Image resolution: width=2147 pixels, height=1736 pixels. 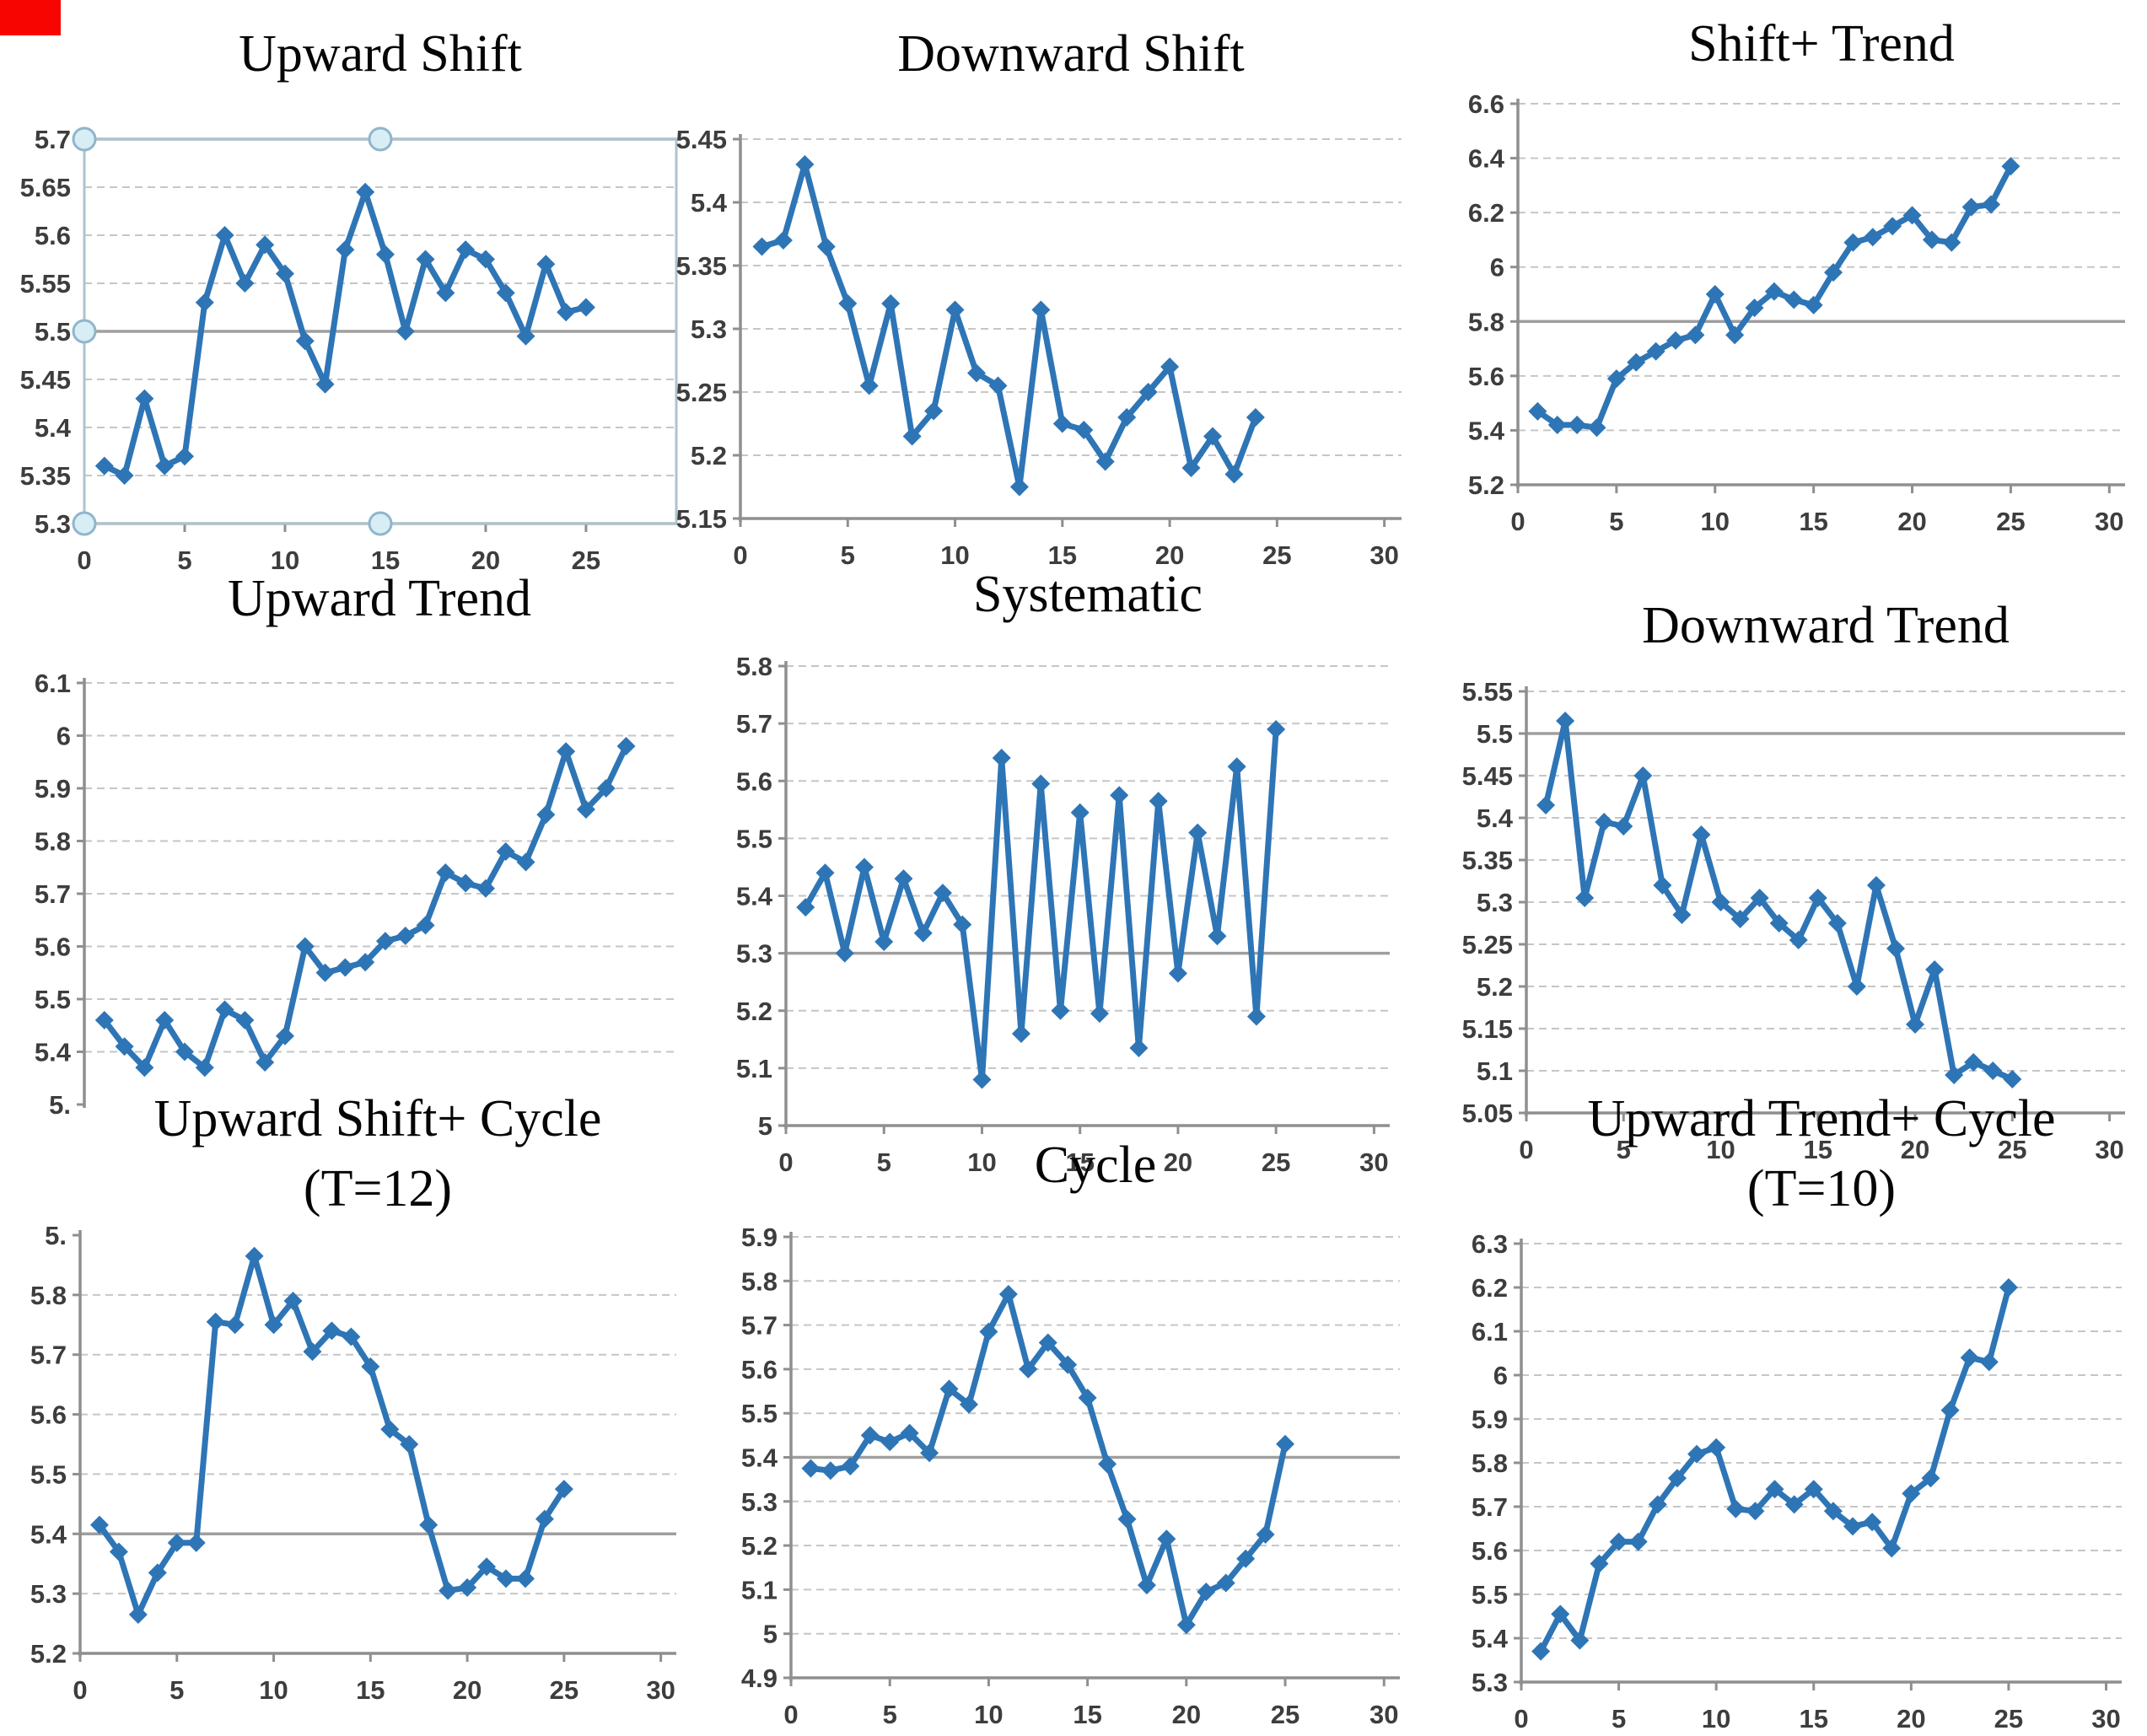 What do you see at coordinates (1087, 594) in the screenshot?
I see `chart-title: Systematic` at bounding box center [1087, 594].